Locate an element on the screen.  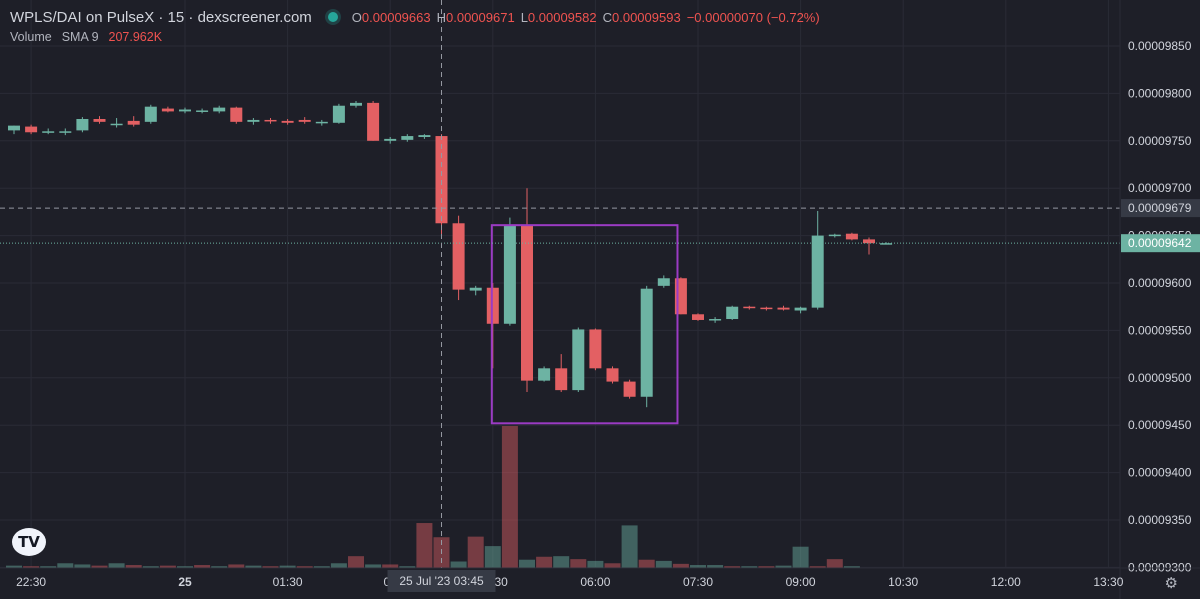
selection-rectangle is located at coordinates (584, 324).